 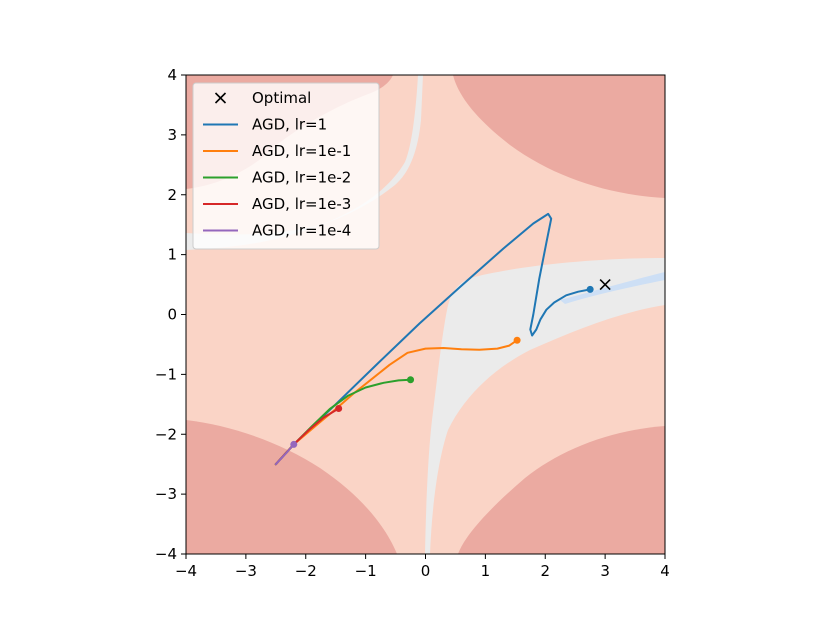 I want to click on y-tick-label: −3, so click(x=166, y=494).